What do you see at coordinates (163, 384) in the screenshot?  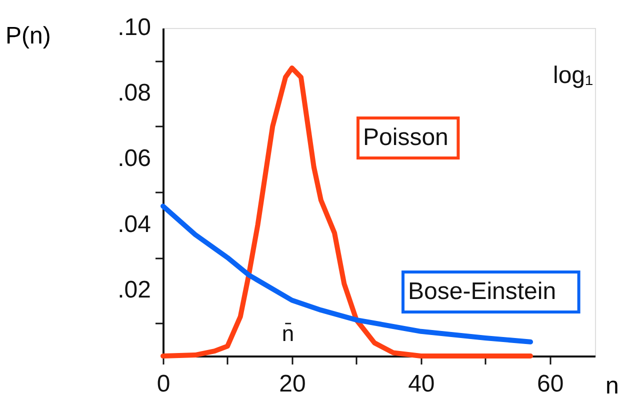 I see `x-tick-label: 0` at bounding box center [163, 384].